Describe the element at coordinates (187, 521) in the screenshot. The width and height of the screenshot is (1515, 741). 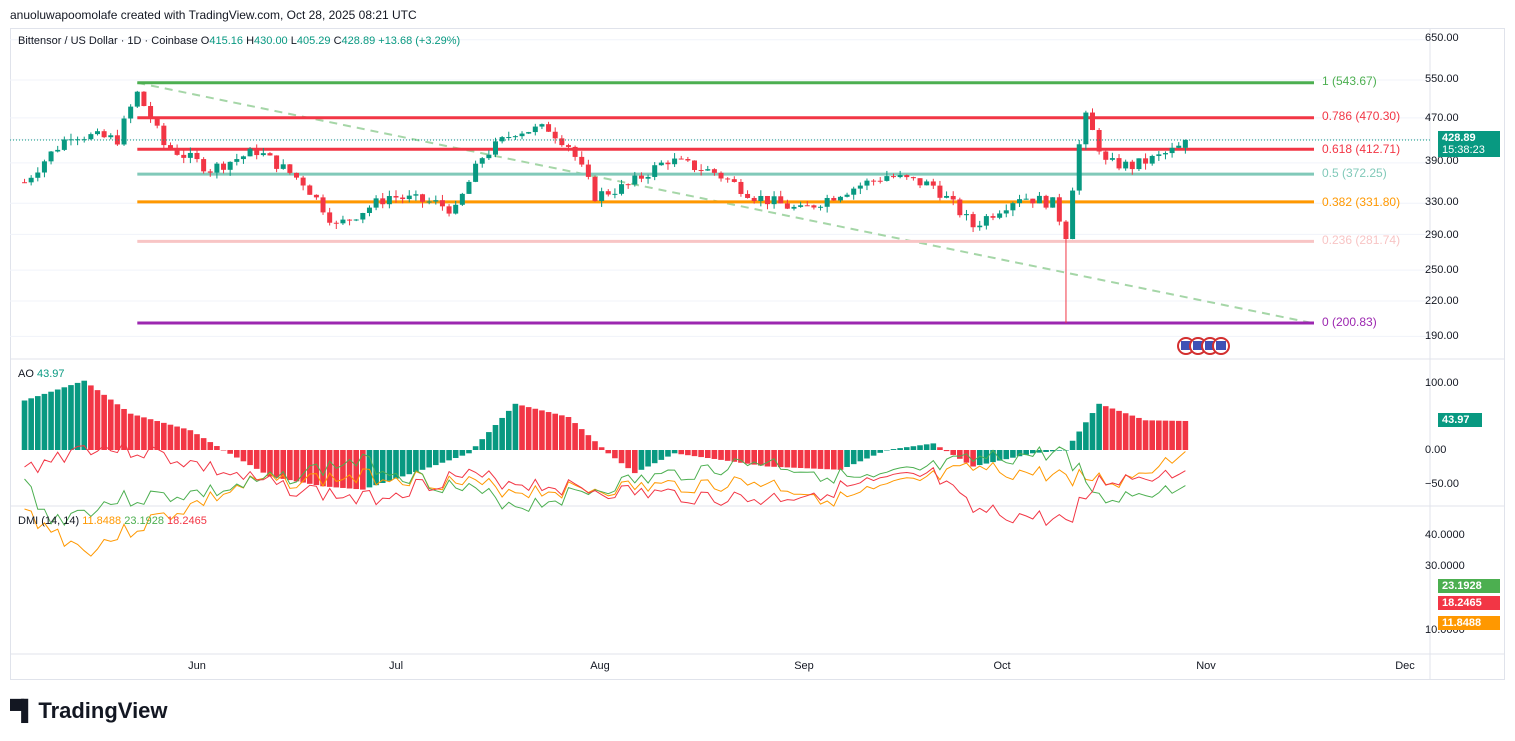
I see `dmi-minus-value: 18.2465` at that location.